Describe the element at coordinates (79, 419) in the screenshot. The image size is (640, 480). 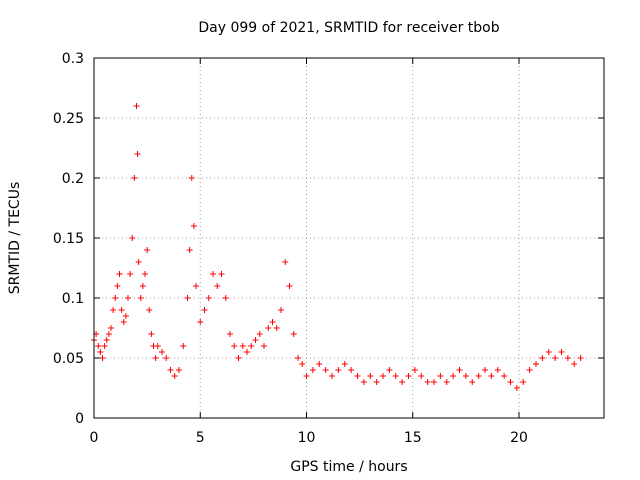
I see `y-tick-label: 0` at that location.